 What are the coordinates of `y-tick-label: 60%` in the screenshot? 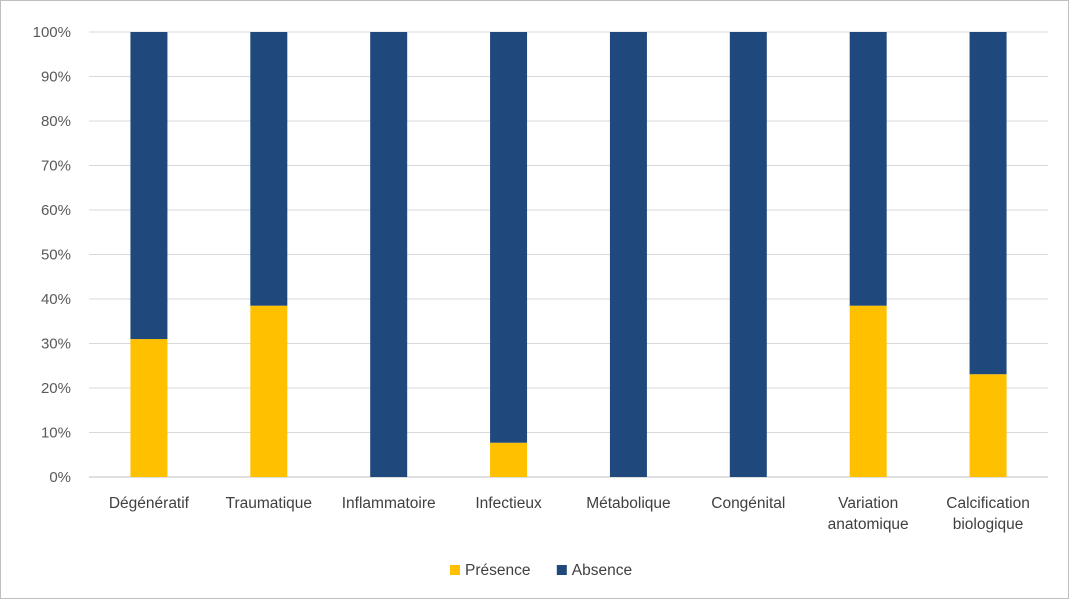 It's located at (56, 210).